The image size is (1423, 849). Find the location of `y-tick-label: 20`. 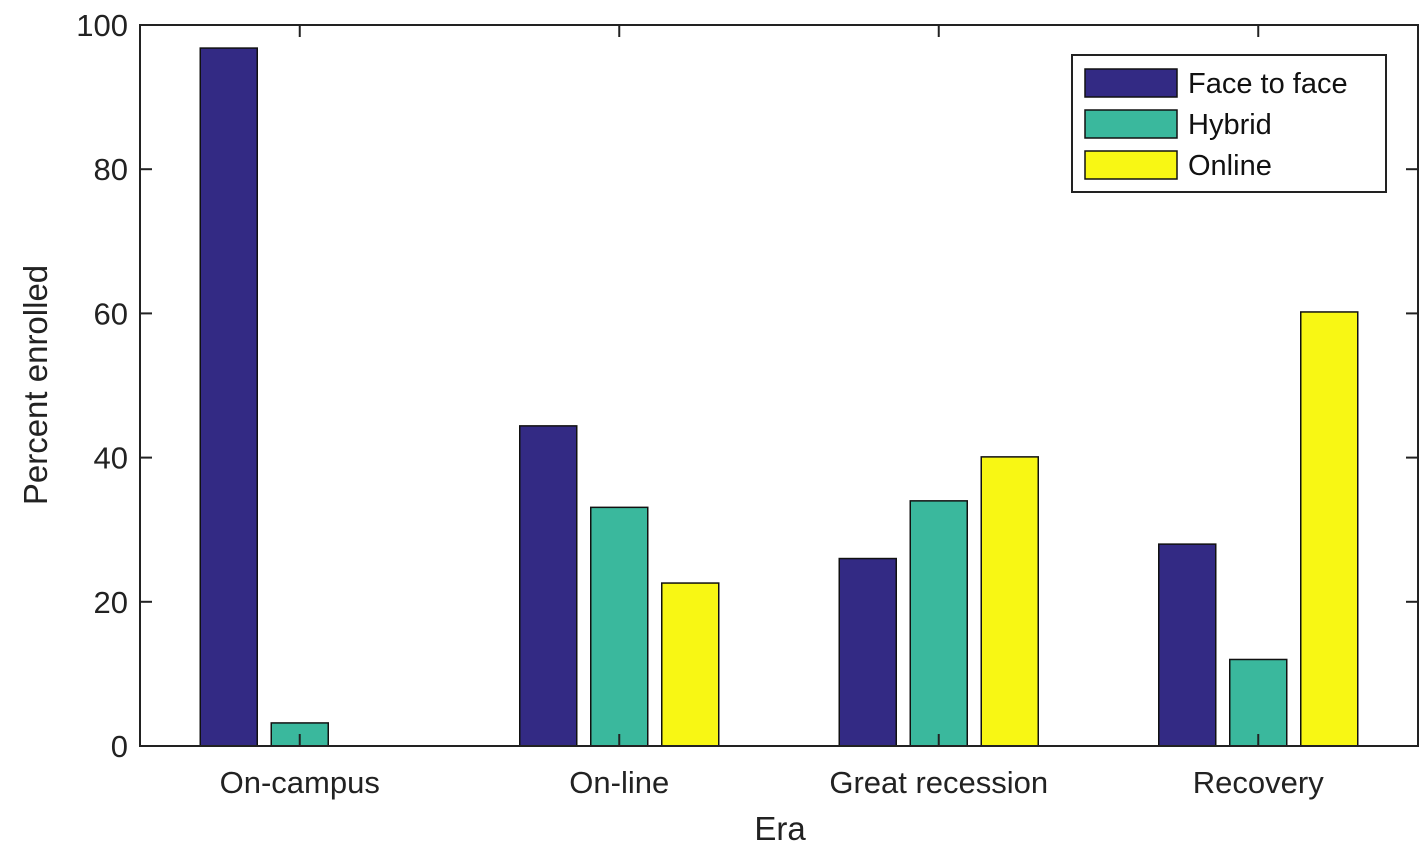

y-tick-label: 20 is located at coordinates (111, 602).